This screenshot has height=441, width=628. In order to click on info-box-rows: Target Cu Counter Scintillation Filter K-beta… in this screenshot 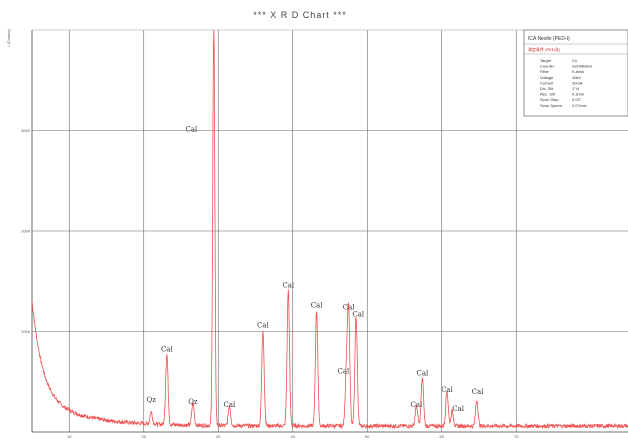, I will do `click(566, 83)`.